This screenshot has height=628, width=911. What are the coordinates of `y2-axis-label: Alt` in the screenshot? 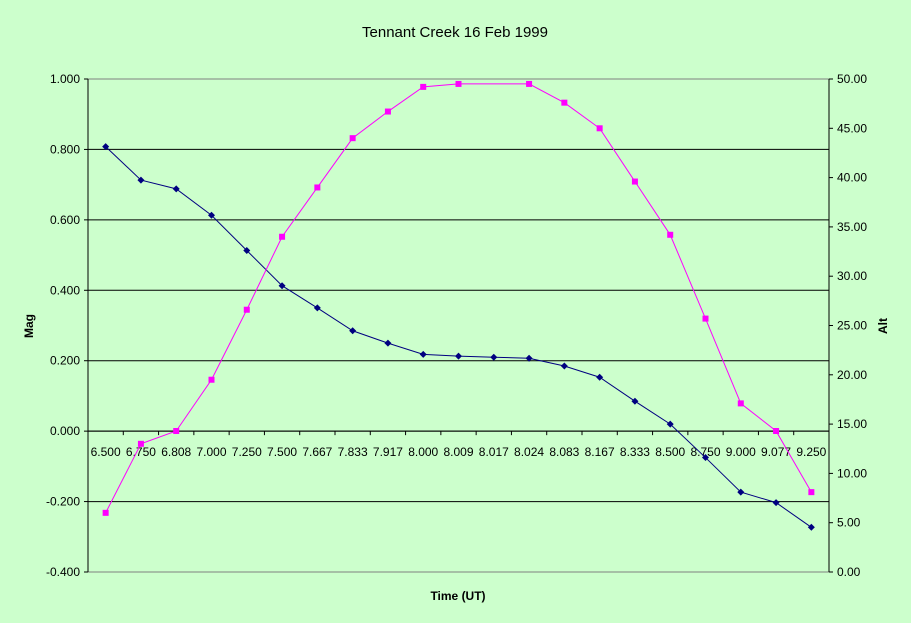 It's located at (883, 326).